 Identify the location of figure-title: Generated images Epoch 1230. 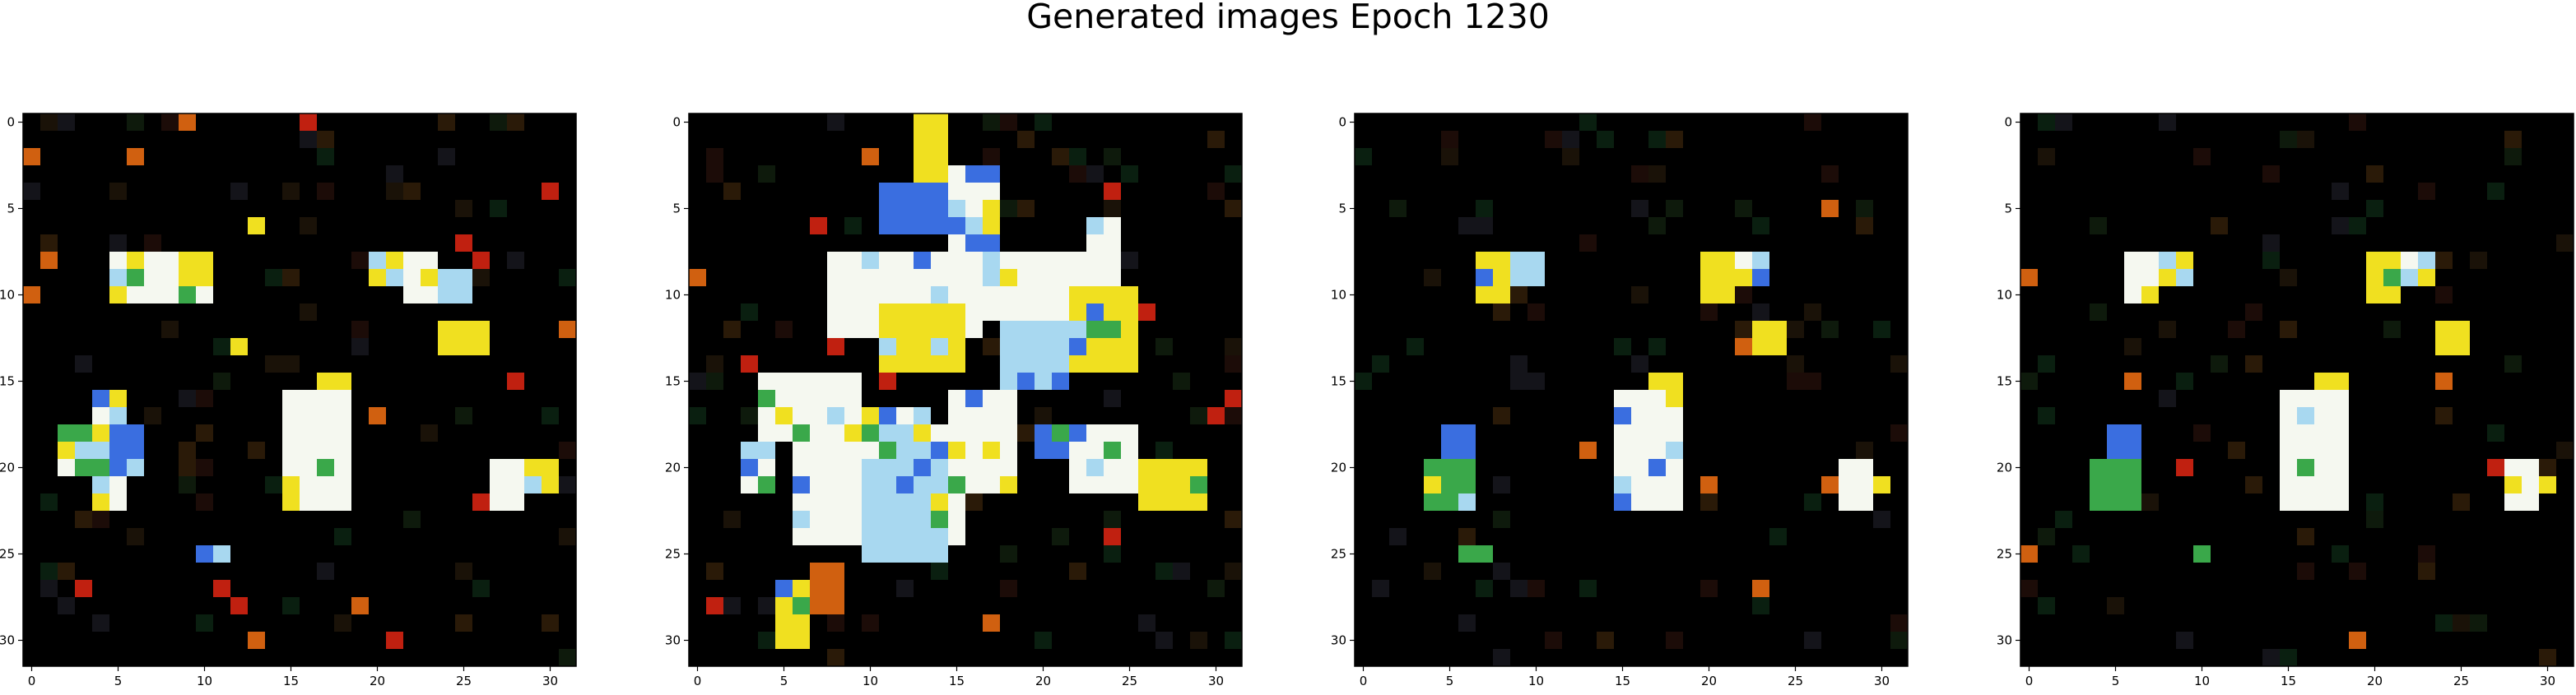
(1288, 18).